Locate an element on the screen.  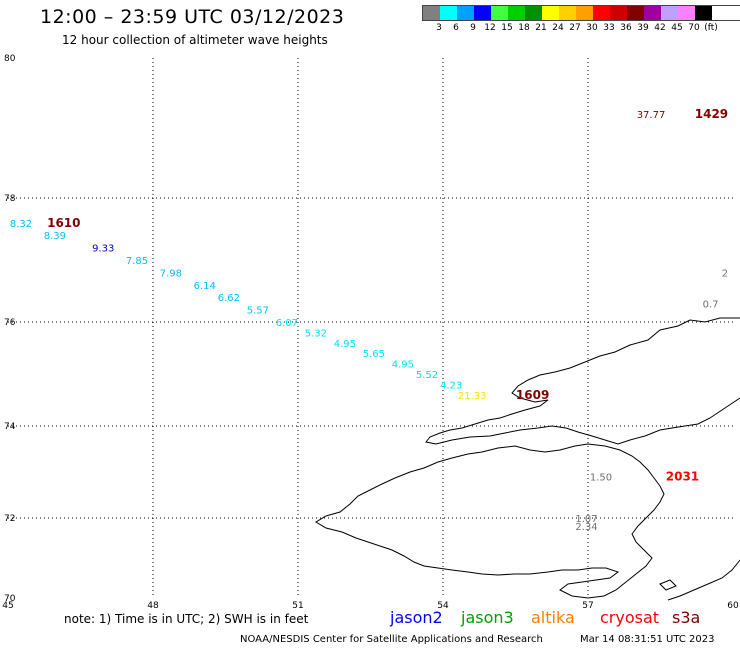
color-scale-swatches is located at coordinates (581, 13).